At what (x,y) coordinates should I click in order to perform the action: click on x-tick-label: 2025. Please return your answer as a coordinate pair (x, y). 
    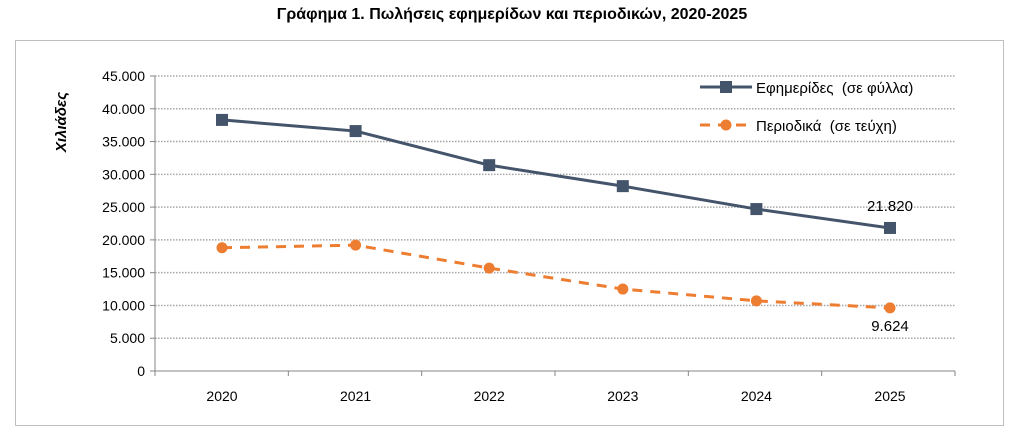
    Looking at the image, I should click on (889, 396).